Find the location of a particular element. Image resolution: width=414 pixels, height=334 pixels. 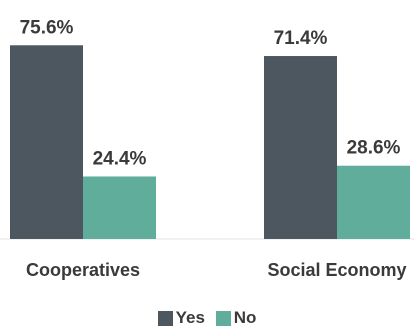

legend-label-no: No is located at coordinates (245, 317).